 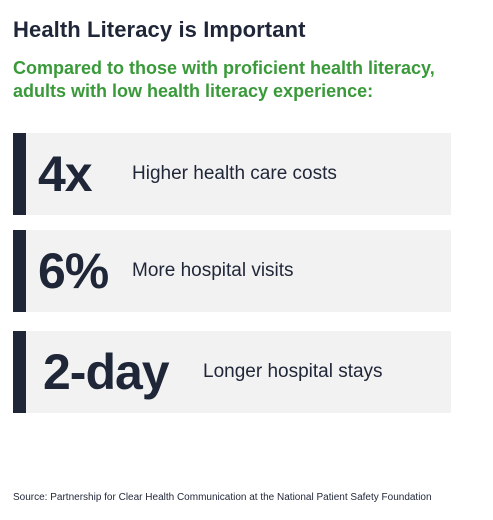 I want to click on stat-value: 6%, so click(x=73, y=271).